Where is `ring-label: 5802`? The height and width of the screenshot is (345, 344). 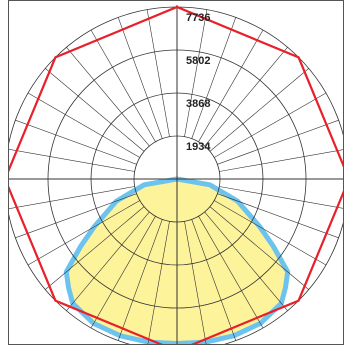 ring-label: 5802 is located at coordinates (198, 61).